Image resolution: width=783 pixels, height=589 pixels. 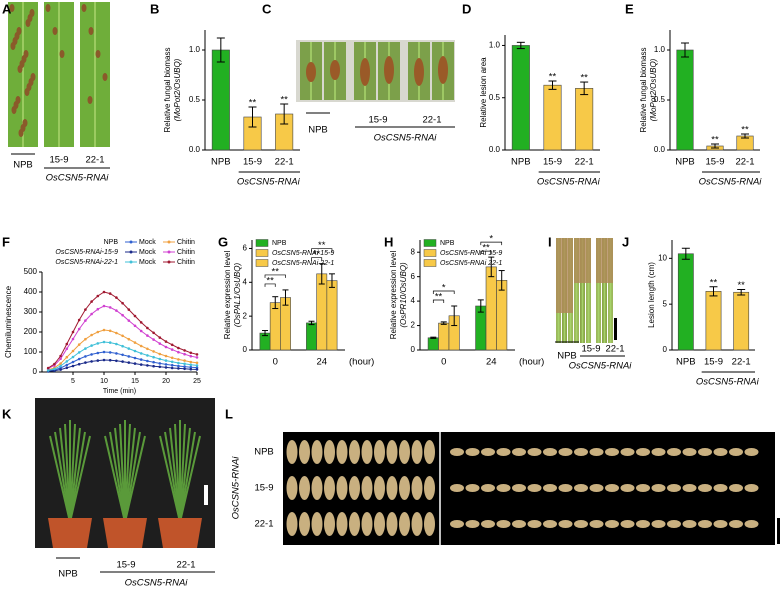 I want to click on y-axis-label: (MoPot2/OsUBQ), so click(x=653, y=89).